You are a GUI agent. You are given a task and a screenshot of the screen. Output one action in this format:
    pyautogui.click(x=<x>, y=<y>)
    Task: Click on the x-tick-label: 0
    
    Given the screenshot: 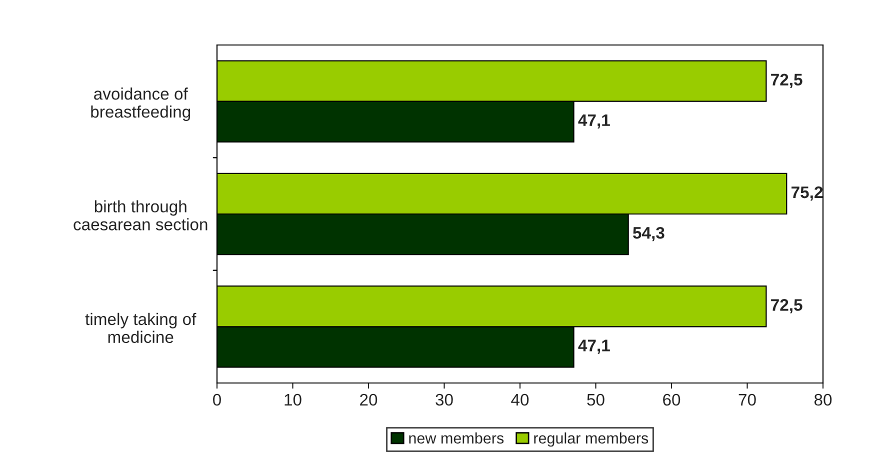 What is the action you would take?
    pyautogui.click(x=217, y=400)
    